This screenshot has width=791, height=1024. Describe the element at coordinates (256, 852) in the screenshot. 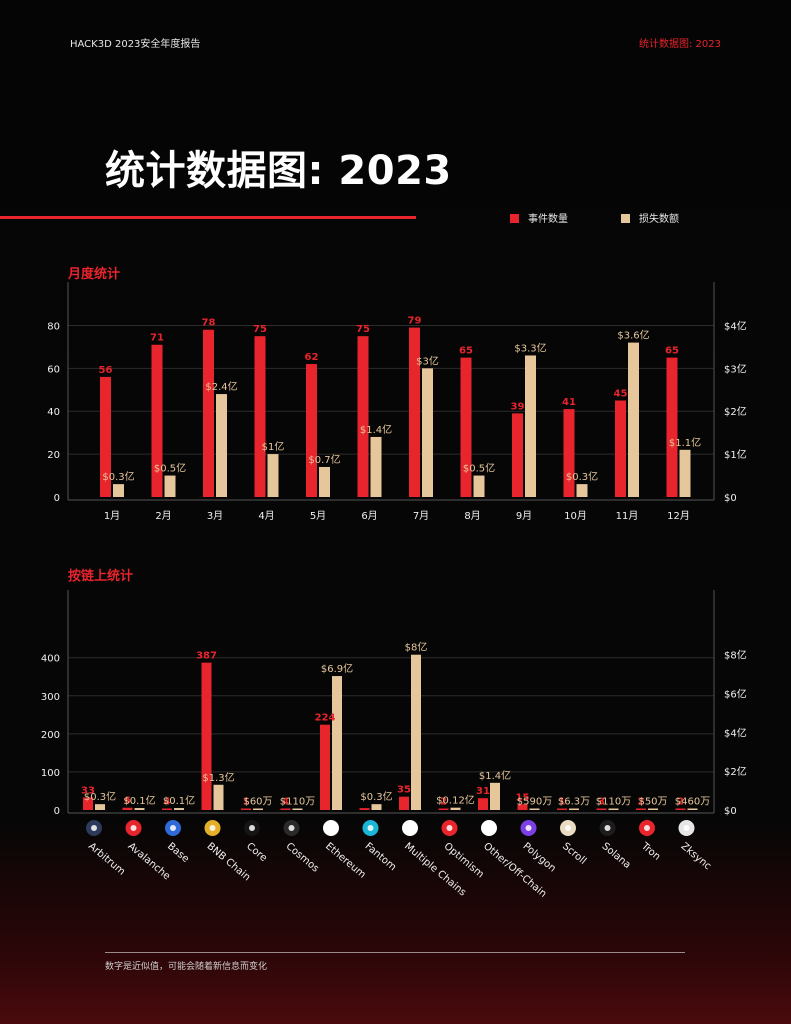

I see `category-label: Core` at that location.